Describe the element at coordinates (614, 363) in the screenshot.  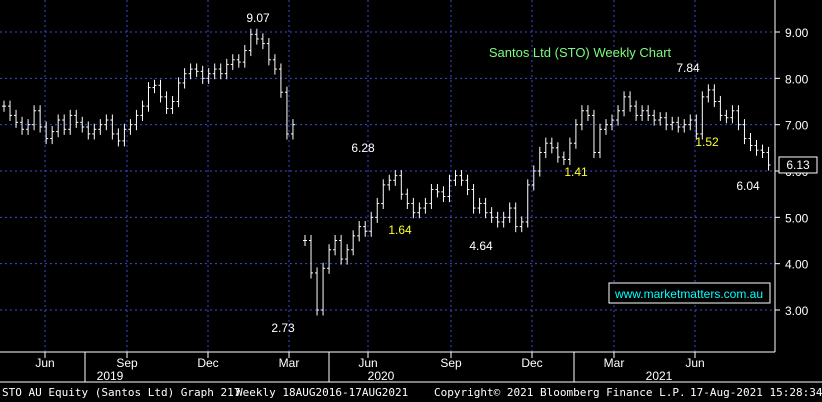
I see `x-month-label: Mar` at that location.